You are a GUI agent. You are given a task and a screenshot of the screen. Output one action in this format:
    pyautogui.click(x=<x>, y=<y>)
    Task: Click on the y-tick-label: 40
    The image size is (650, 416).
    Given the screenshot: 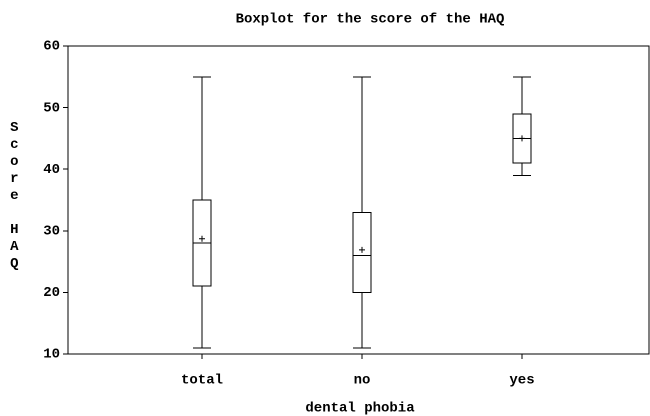 What is the action you would take?
    pyautogui.click(x=51, y=170)
    